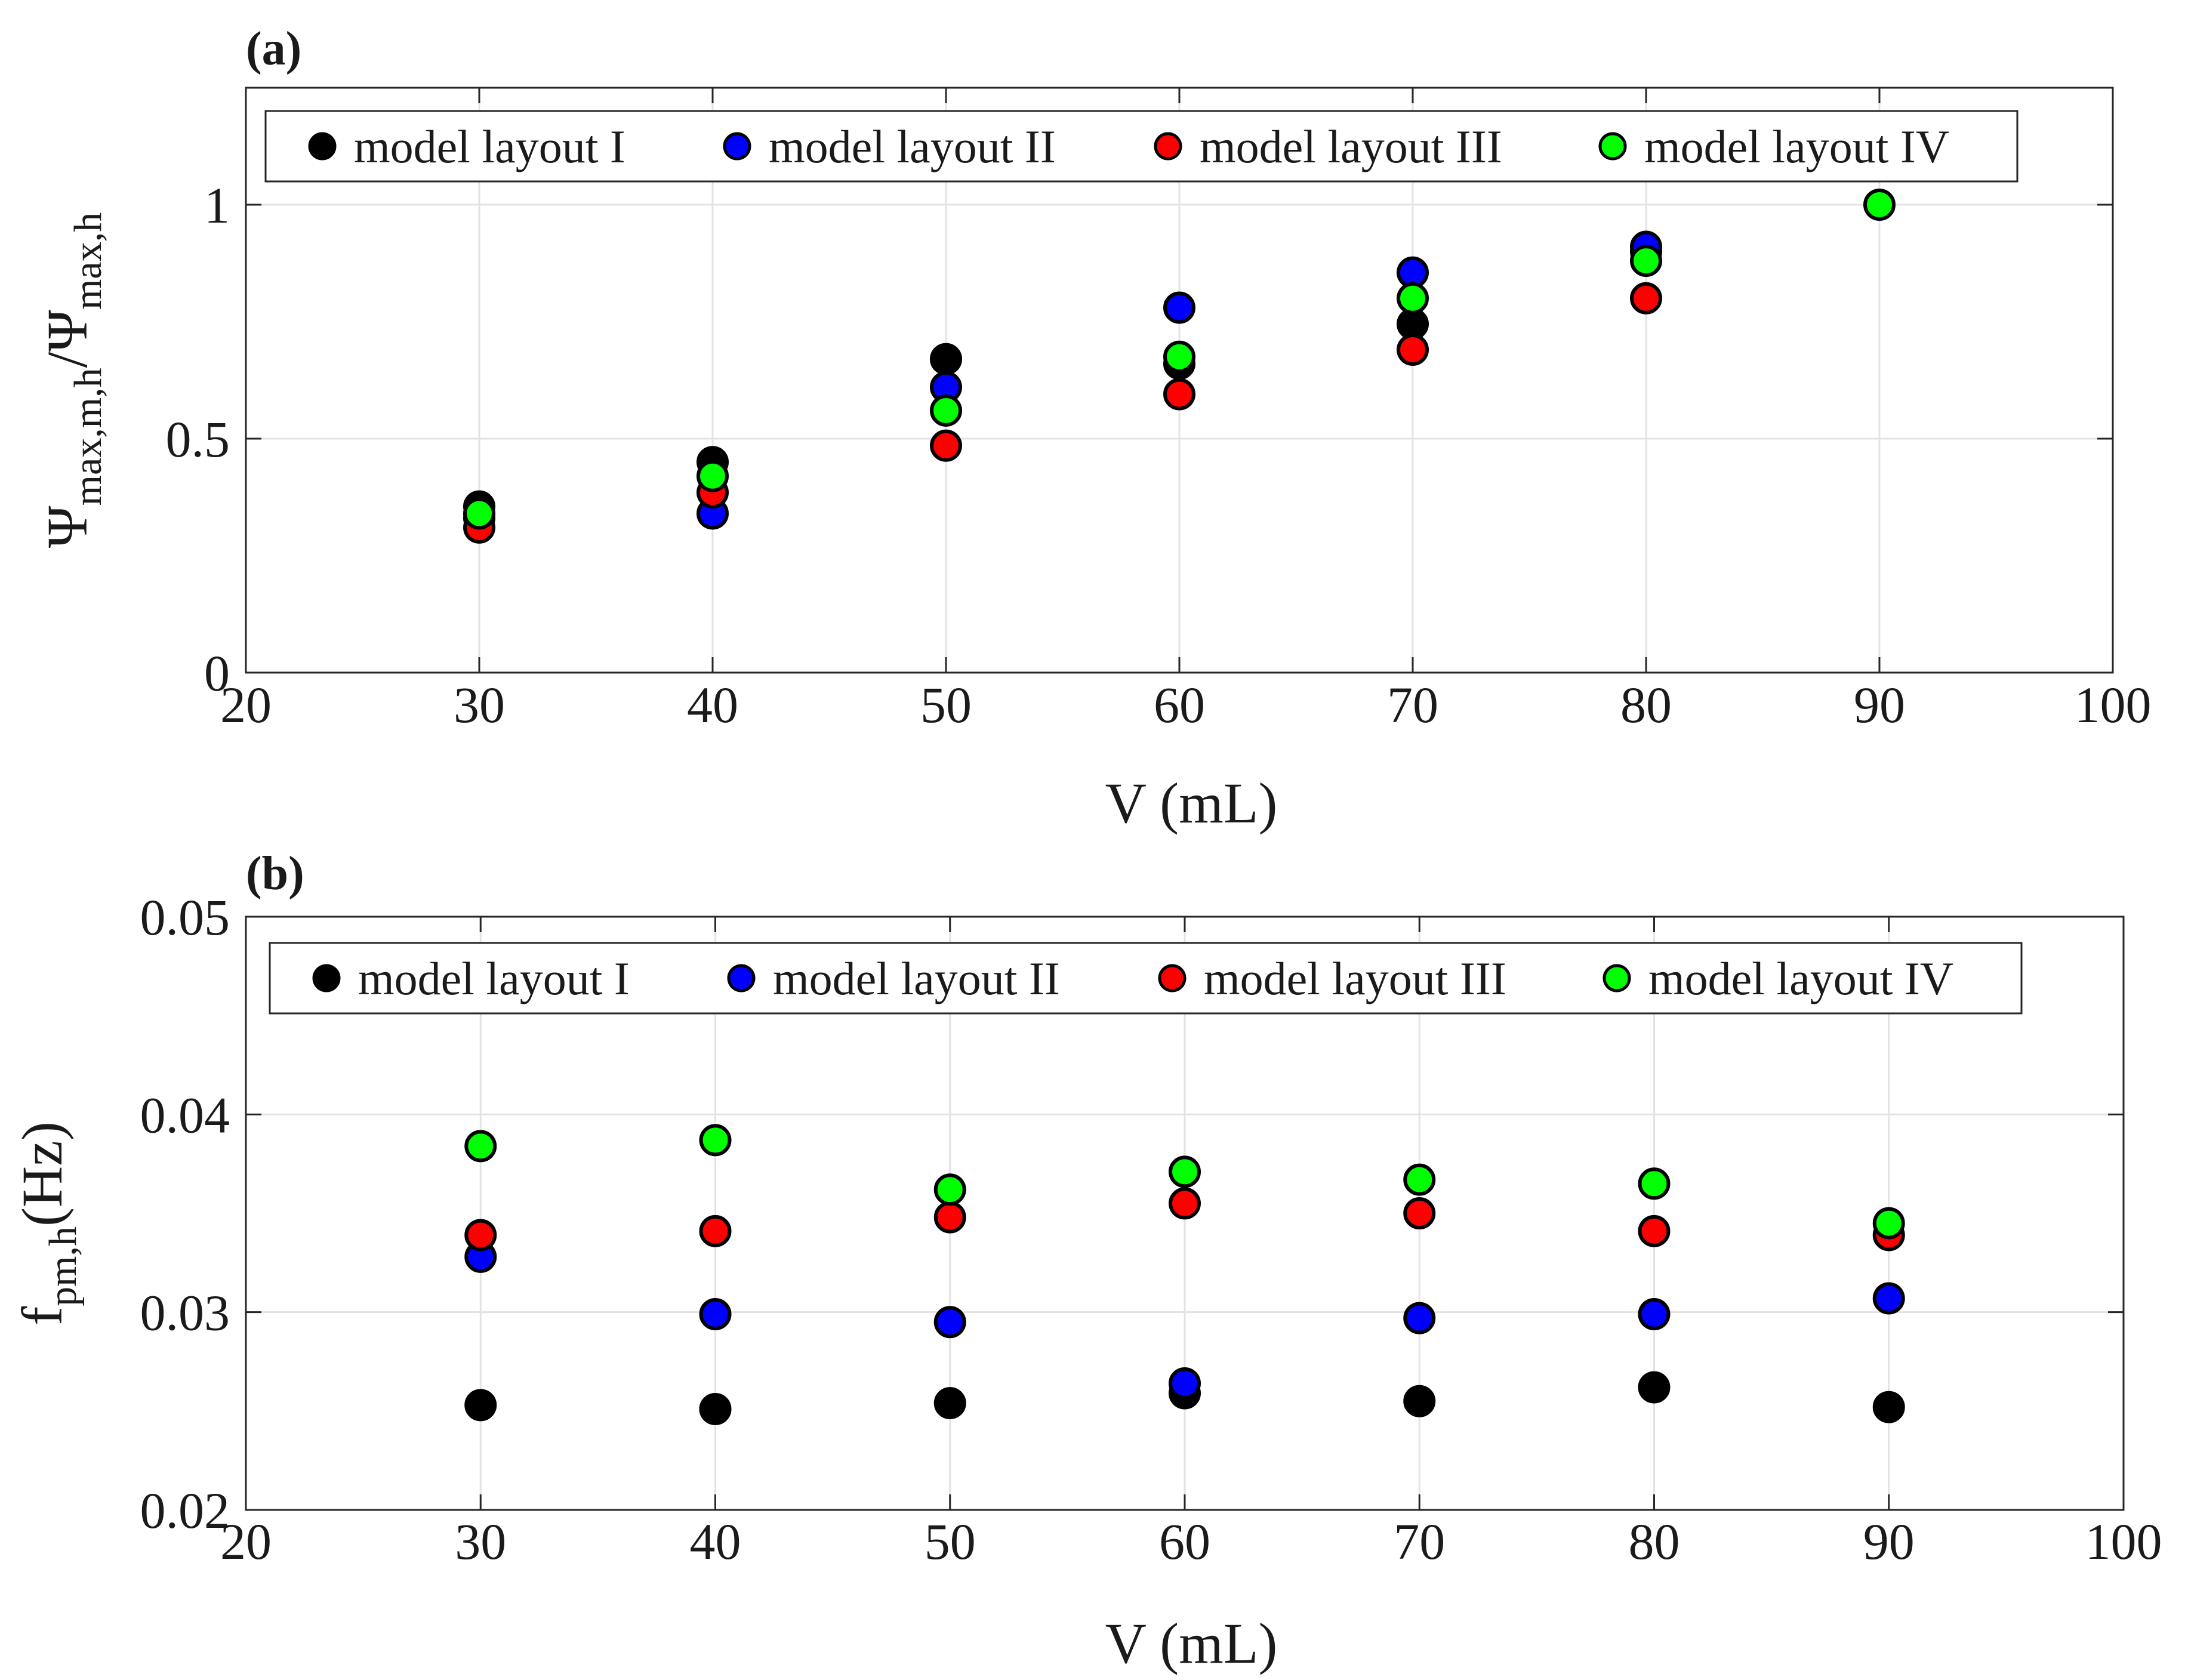 The height and width of the screenshot is (1680, 2188). Describe the element at coordinates (2123, 1541) in the screenshot. I see `panel-b-x-tick-label: 100` at that location.